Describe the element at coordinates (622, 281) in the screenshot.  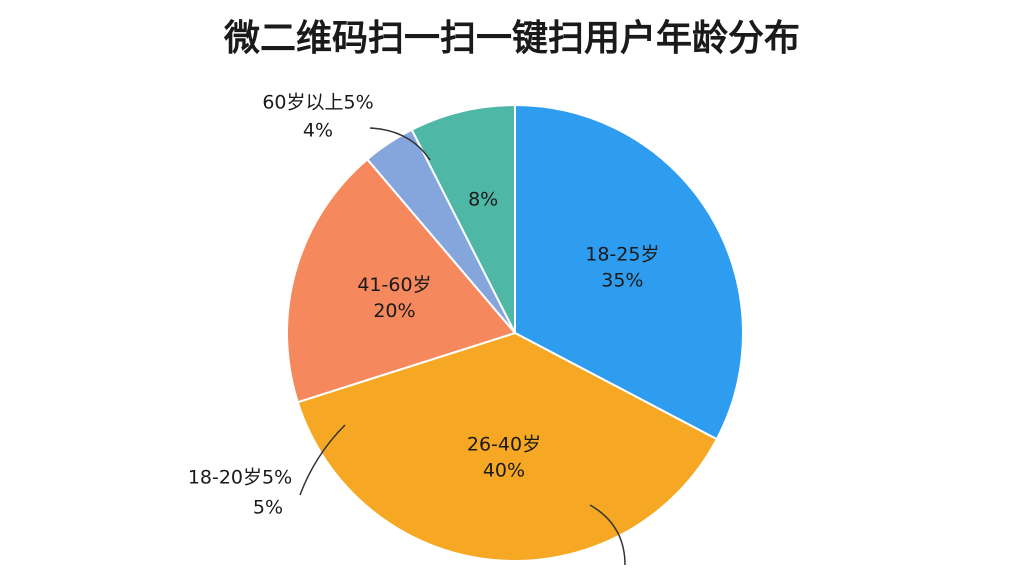
I see `value-label: 35%` at that location.